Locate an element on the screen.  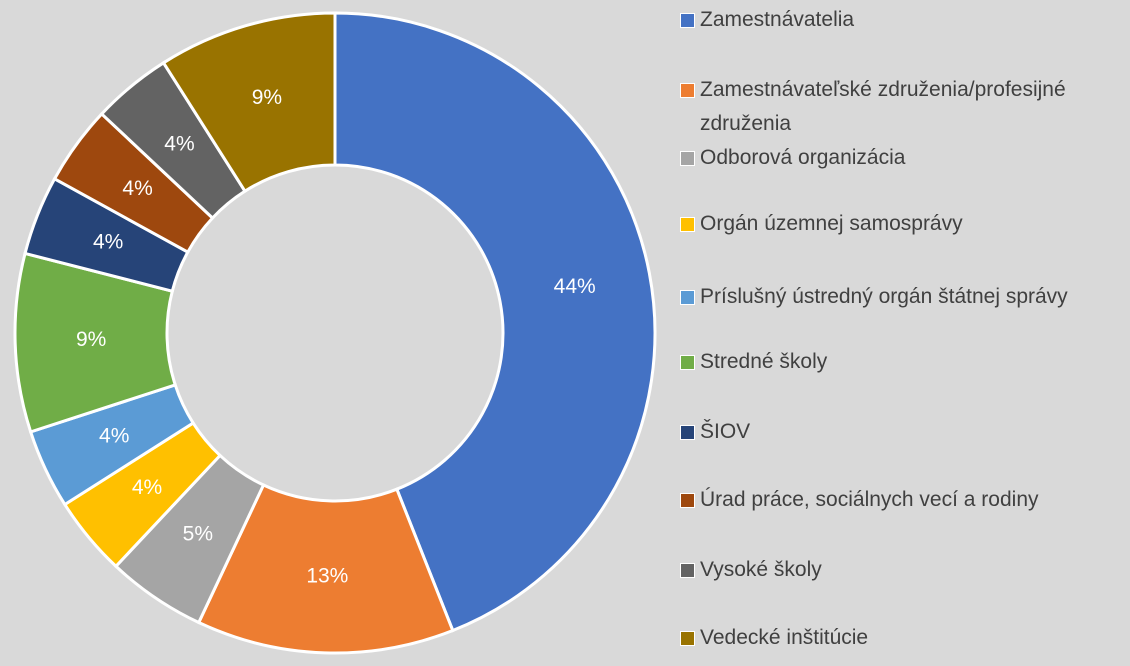
legend-label: Príslušný ústredný orgán štátnej správy is located at coordinates (884, 296).